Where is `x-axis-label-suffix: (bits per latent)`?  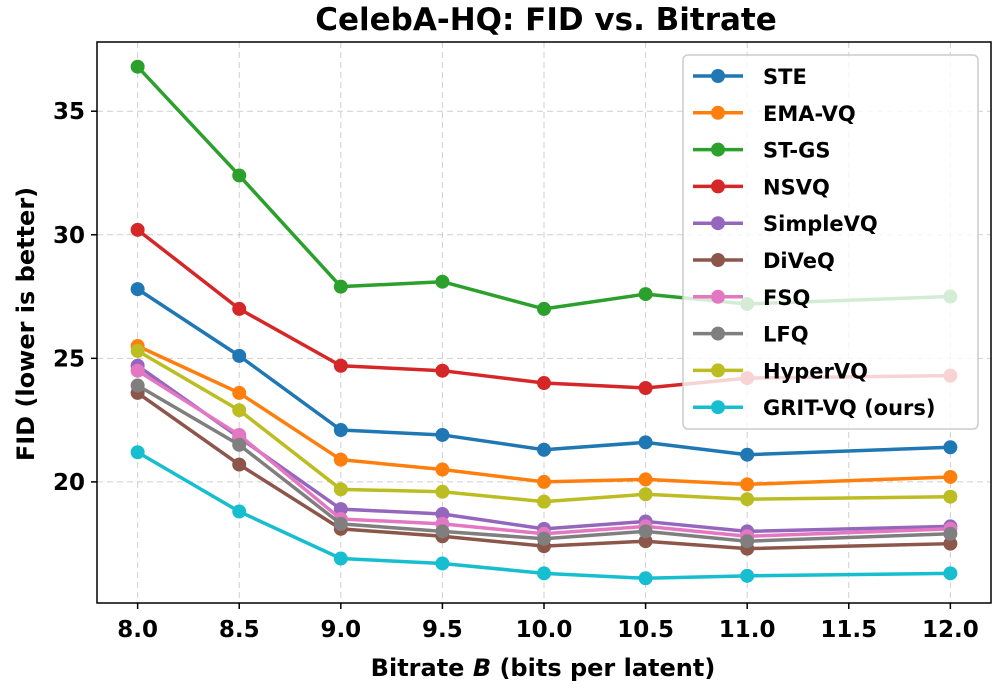 x-axis-label-suffix: (bits per latent) is located at coordinates (603, 668).